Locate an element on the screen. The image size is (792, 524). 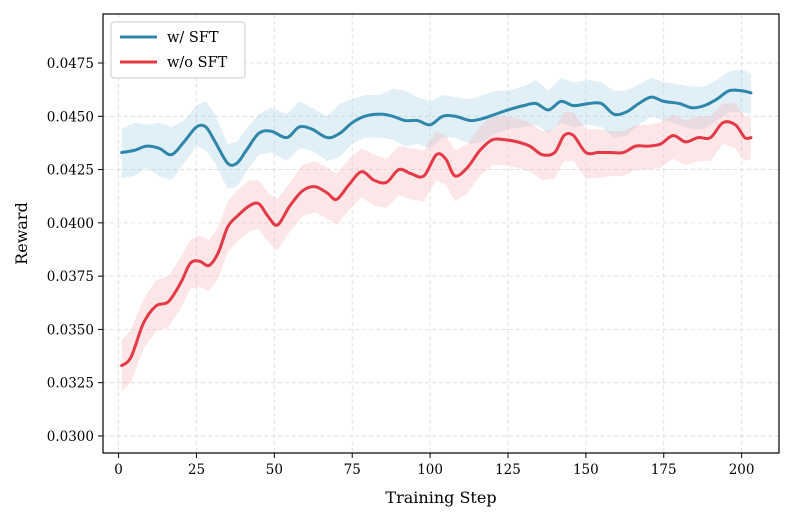
line-w-sft is located at coordinates (436, 127).